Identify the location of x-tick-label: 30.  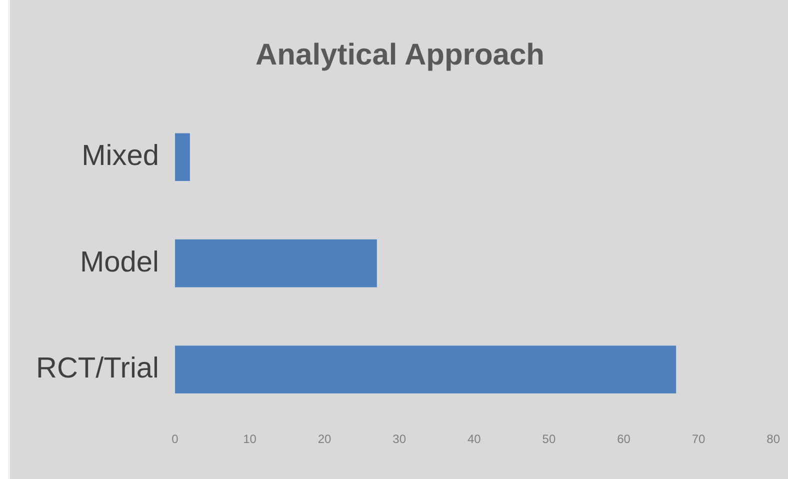
(399, 439).